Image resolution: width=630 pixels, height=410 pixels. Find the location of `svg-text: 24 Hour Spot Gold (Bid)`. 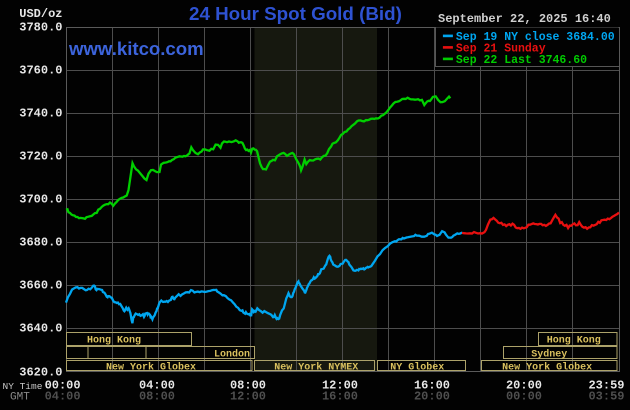

svg-text: 24 Hour Spot Gold (Bid) is located at coordinates (295, 13).